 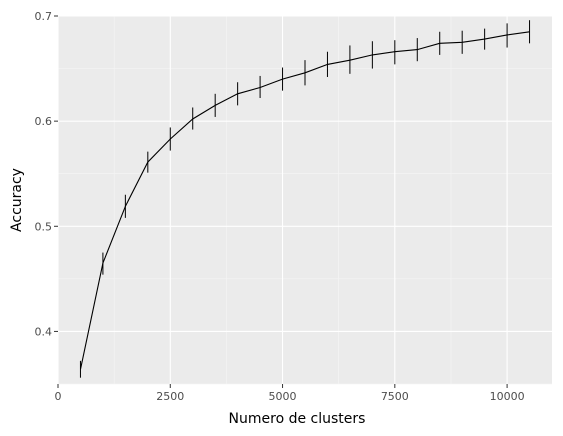 What do you see at coordinates (17, 200) in the screenshot?
I see `y-axis-title: Accuracy` at bounding box center [17, 200].